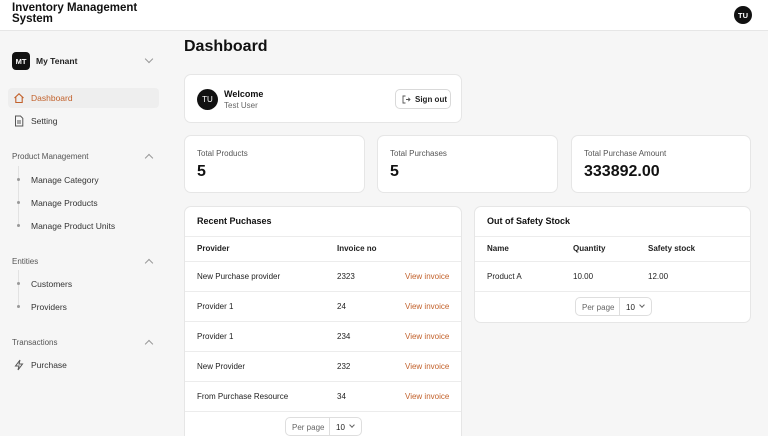  What do you see at coordinates (589, 248) in the screenshot?
I see `column-header-quantity: Quantity` at bounding box center [589, 248].